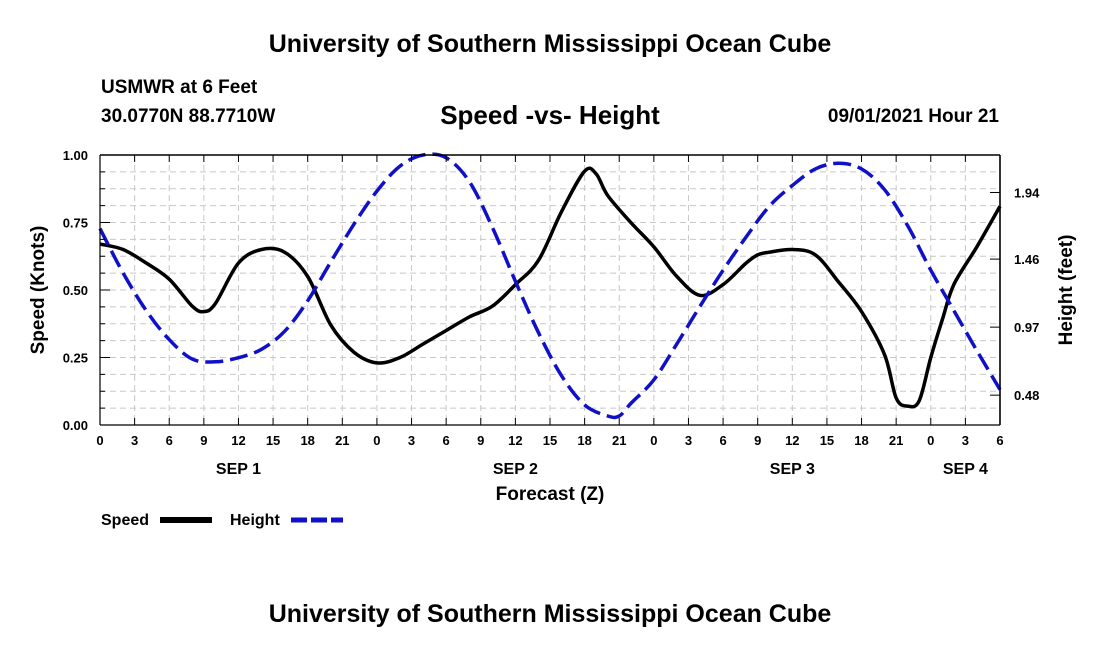 This screenshot has width=1100, height=650. I want to click on legend-speed-label: Speed, so click(125, 520).